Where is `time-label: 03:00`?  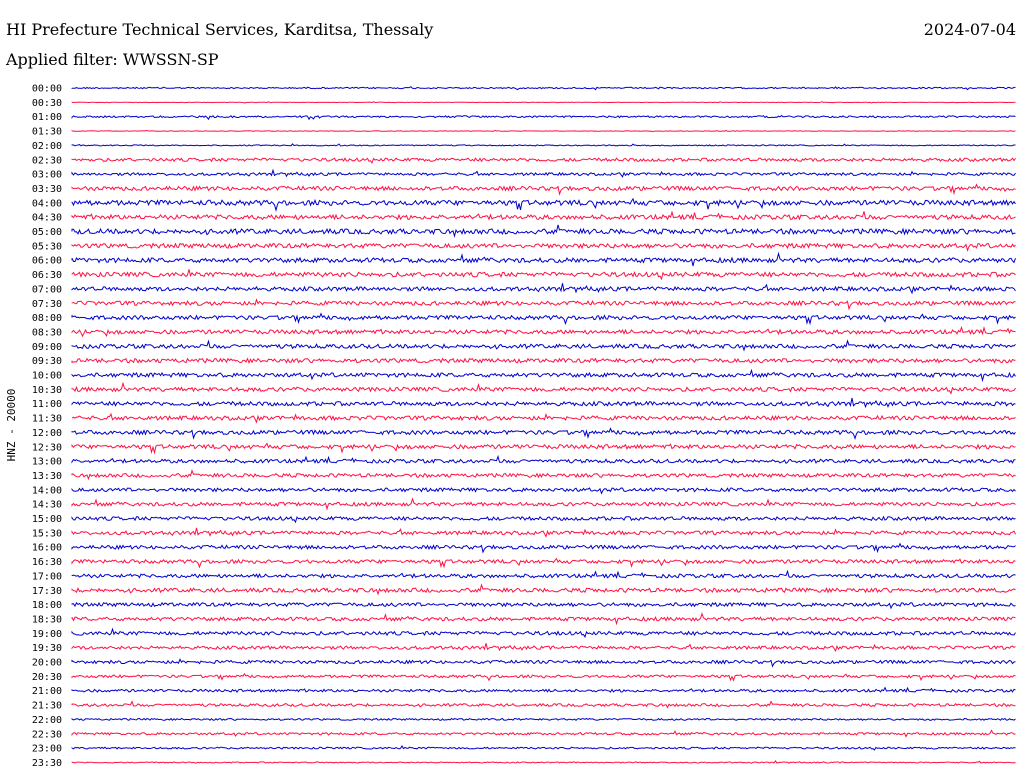
time-label: 03:00 is located at coordinates (47, 175).